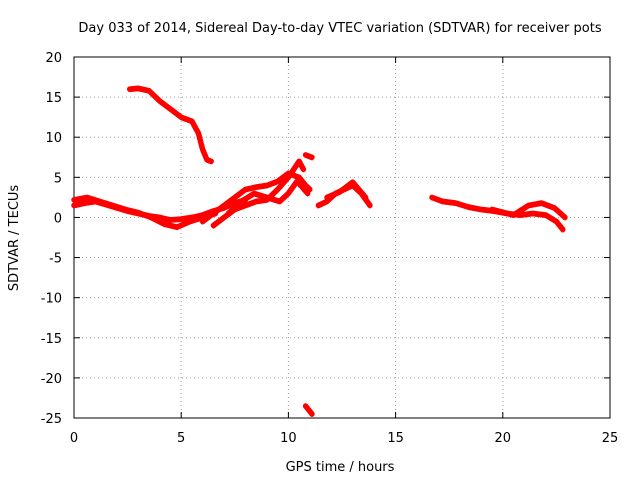  Describe the element at coordinates (268, 199) in the screenshot. I see `series-arc-6-band` at that location.